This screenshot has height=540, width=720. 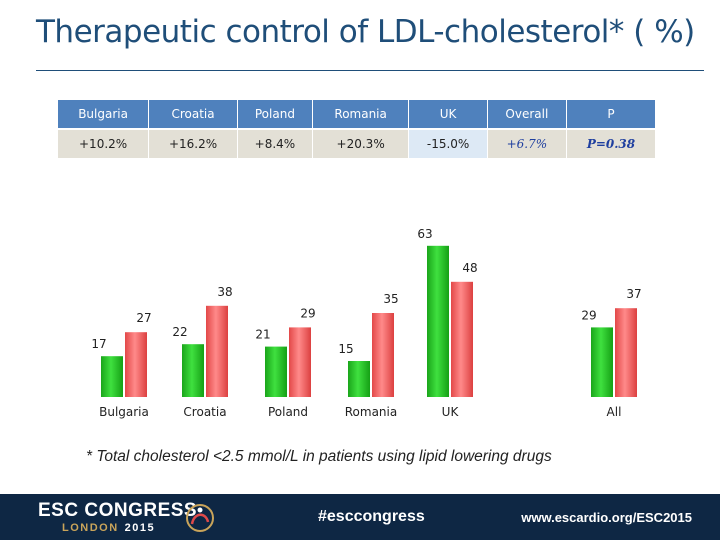 What do you see at coordinates (451, 412) in the screenshot?
I see `x-tick-label-uk: UK` at bounding box center [451, 412].